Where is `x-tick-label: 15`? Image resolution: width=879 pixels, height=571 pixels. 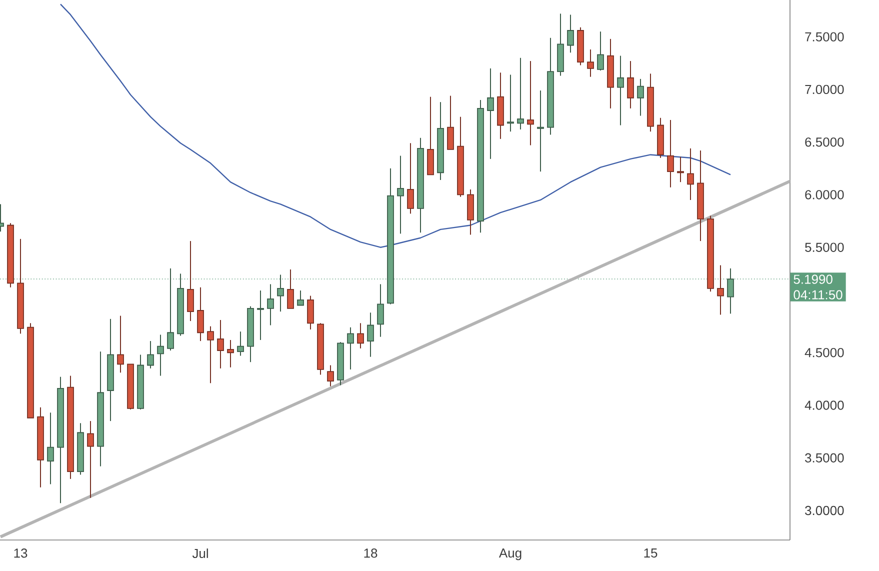 x-tick-label: 15 is located at coordinates (651, 553).